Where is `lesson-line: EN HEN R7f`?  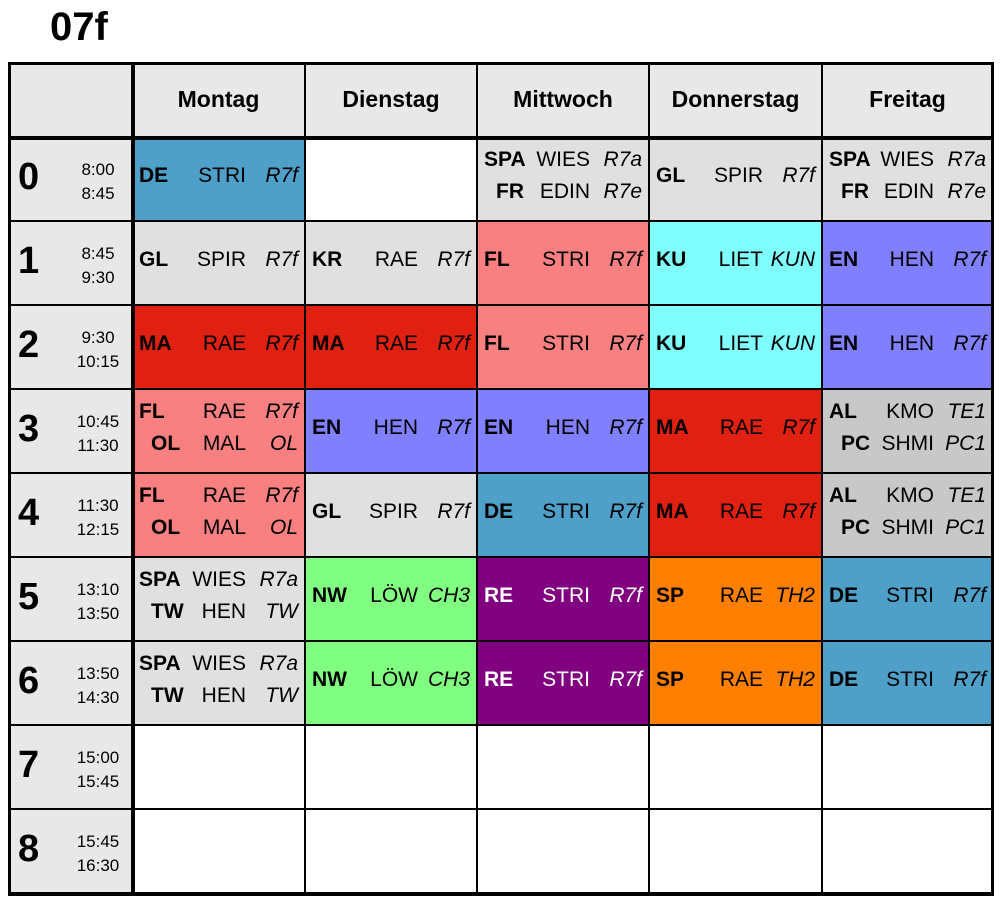
lesson-line: EN HEN R7f is located at coordinates (907, 348).